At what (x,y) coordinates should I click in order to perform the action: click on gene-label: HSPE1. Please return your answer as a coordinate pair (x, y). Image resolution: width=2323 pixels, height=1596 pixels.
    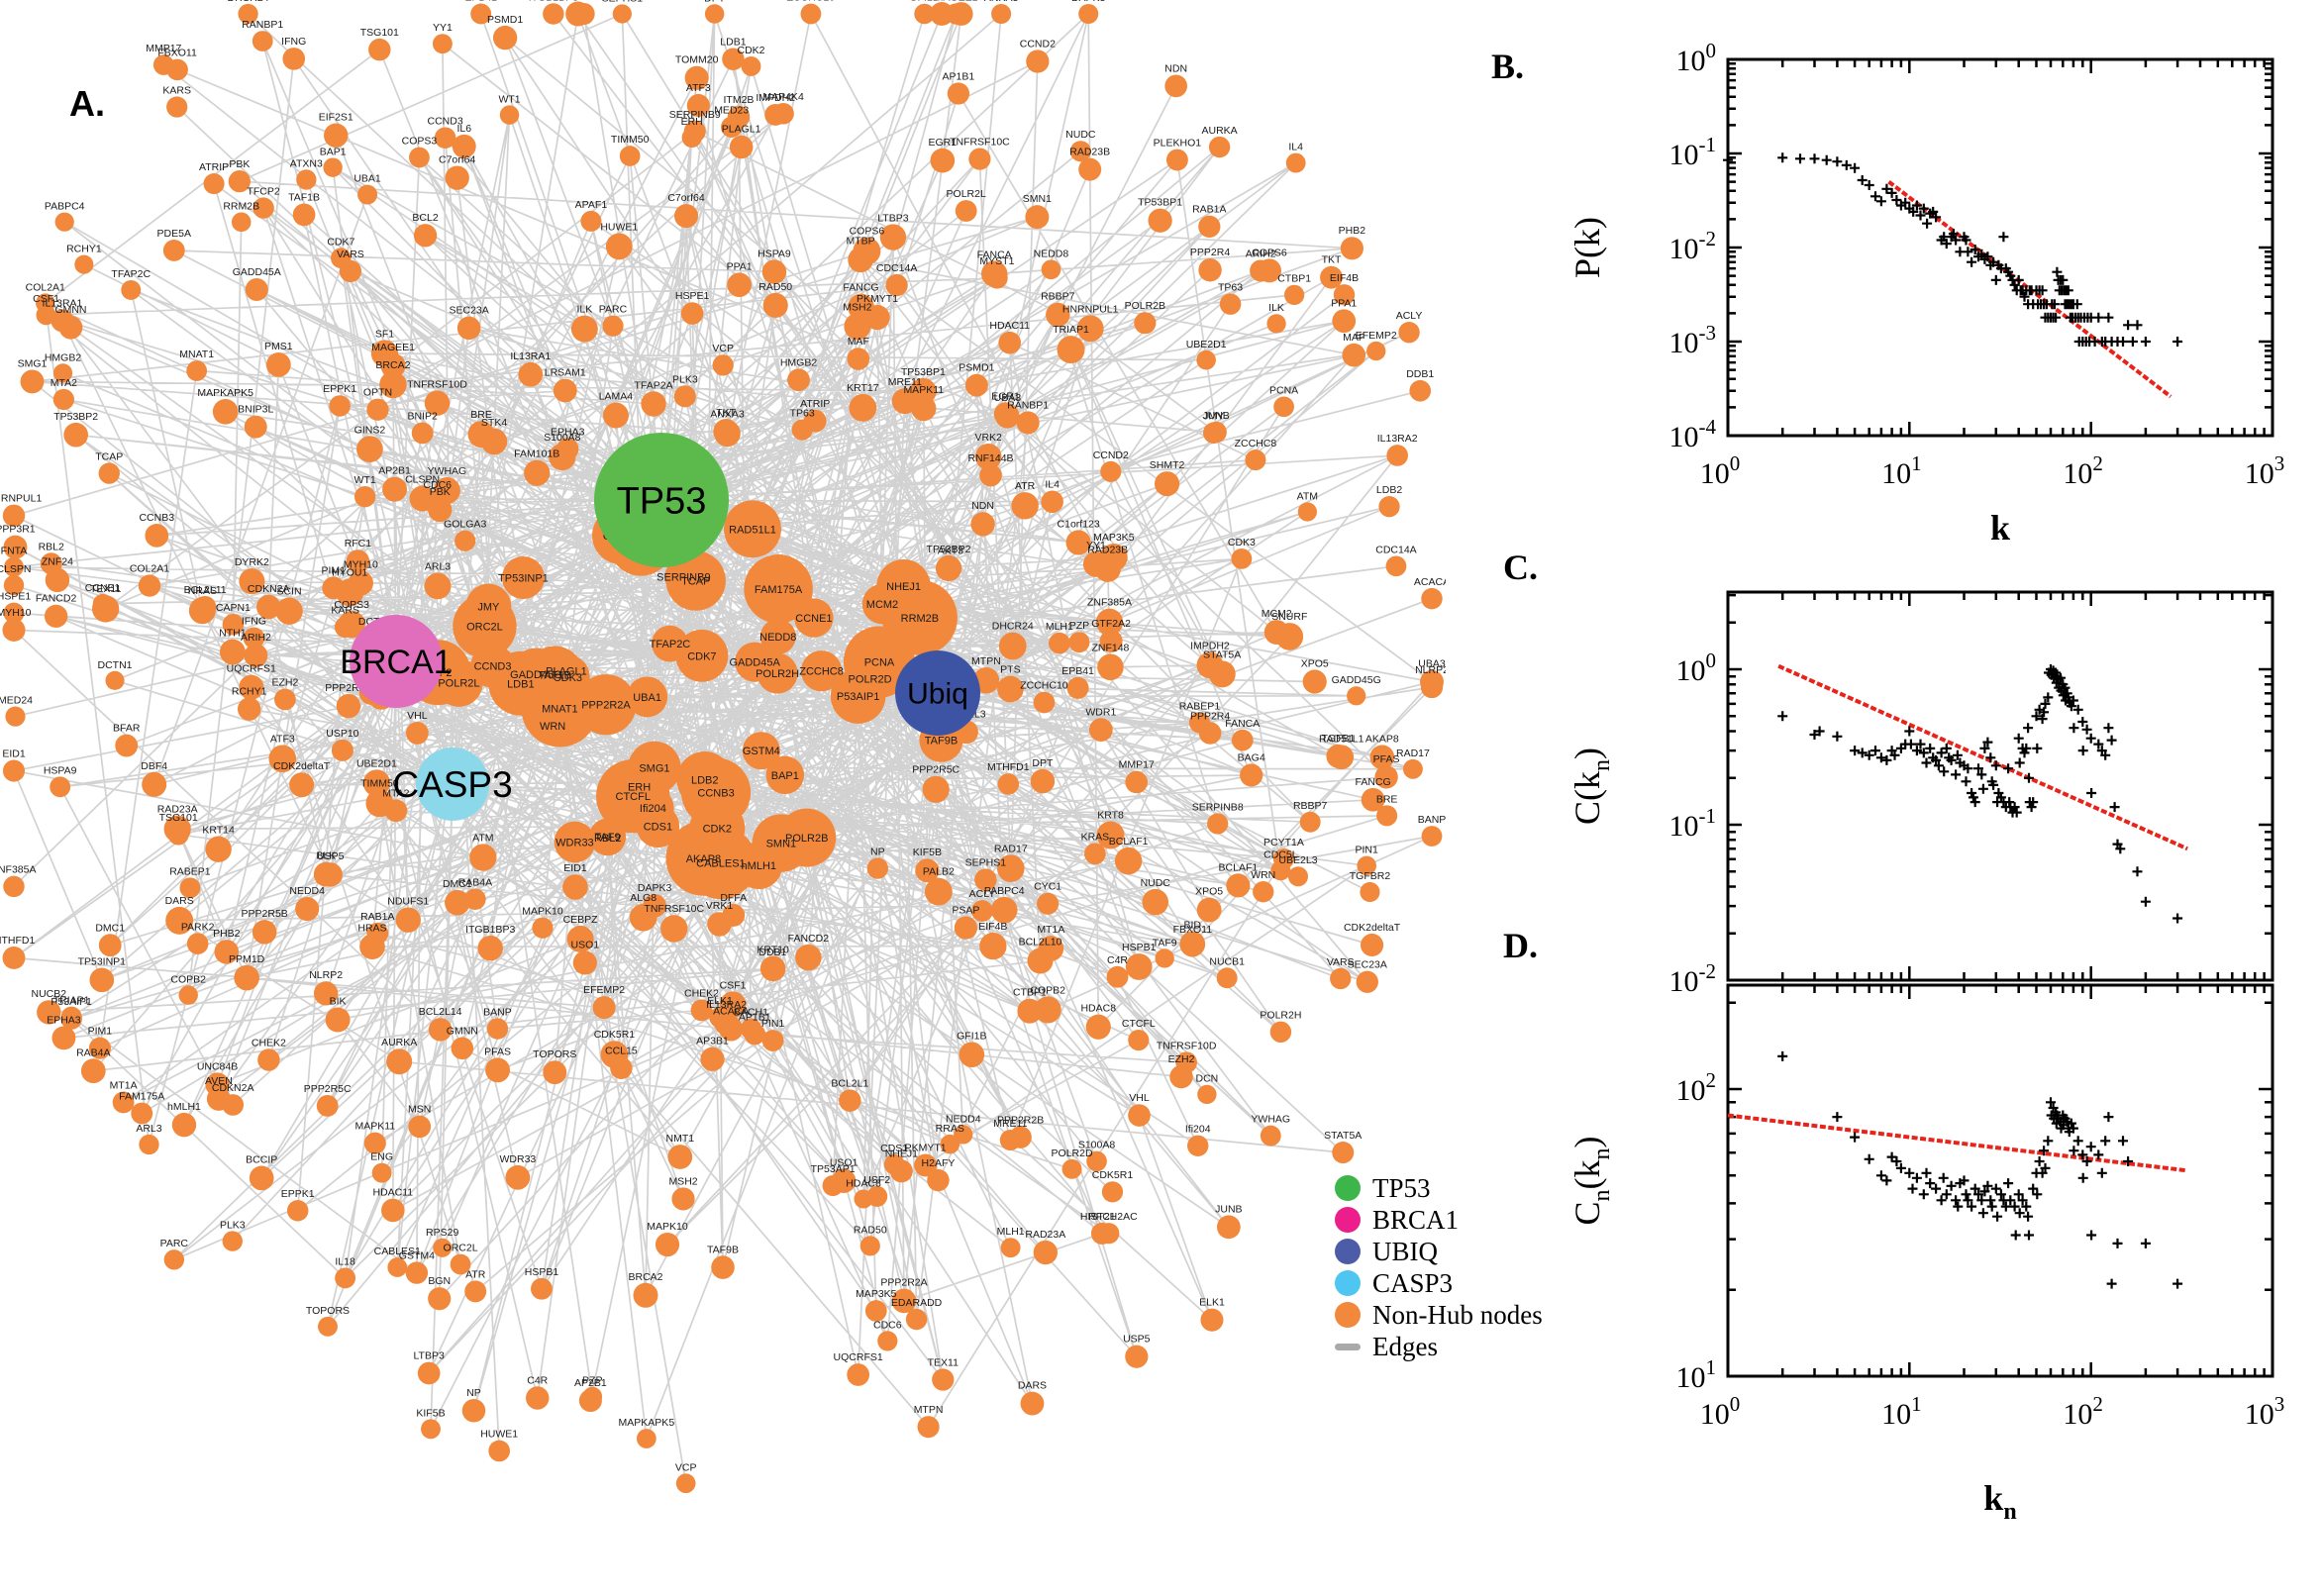
    Looking at the image, I should click on (693, 296).